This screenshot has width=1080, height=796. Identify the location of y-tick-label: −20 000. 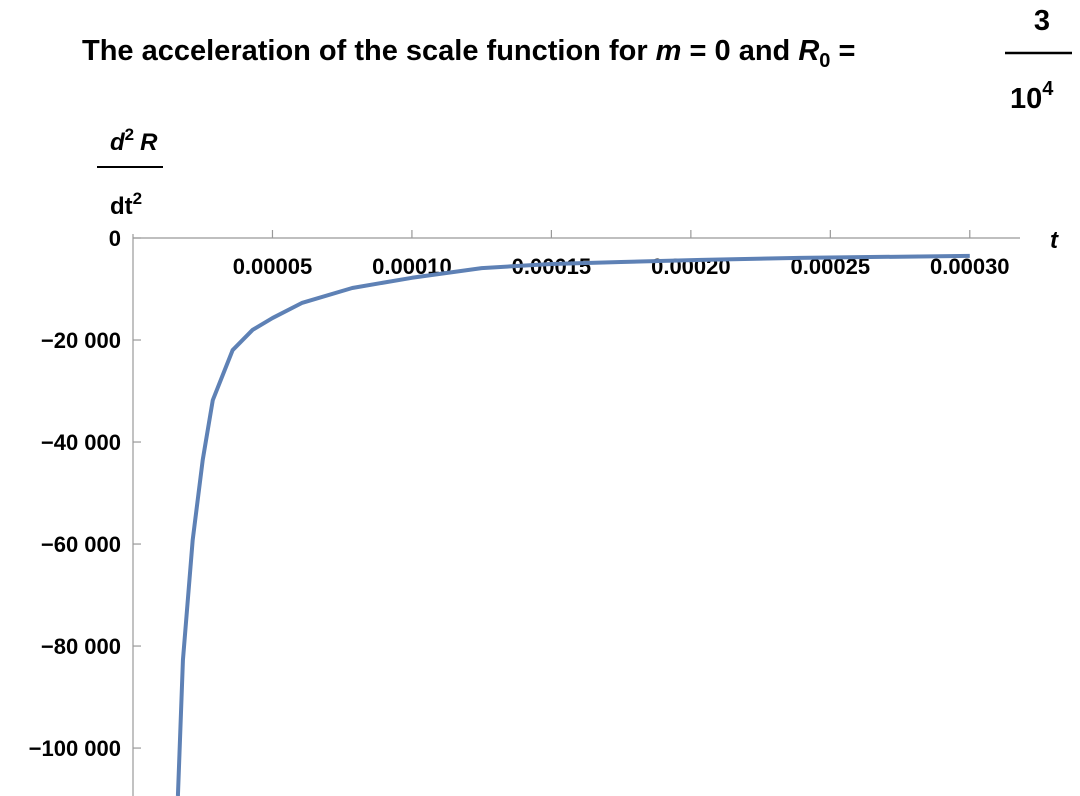
(81, 340).